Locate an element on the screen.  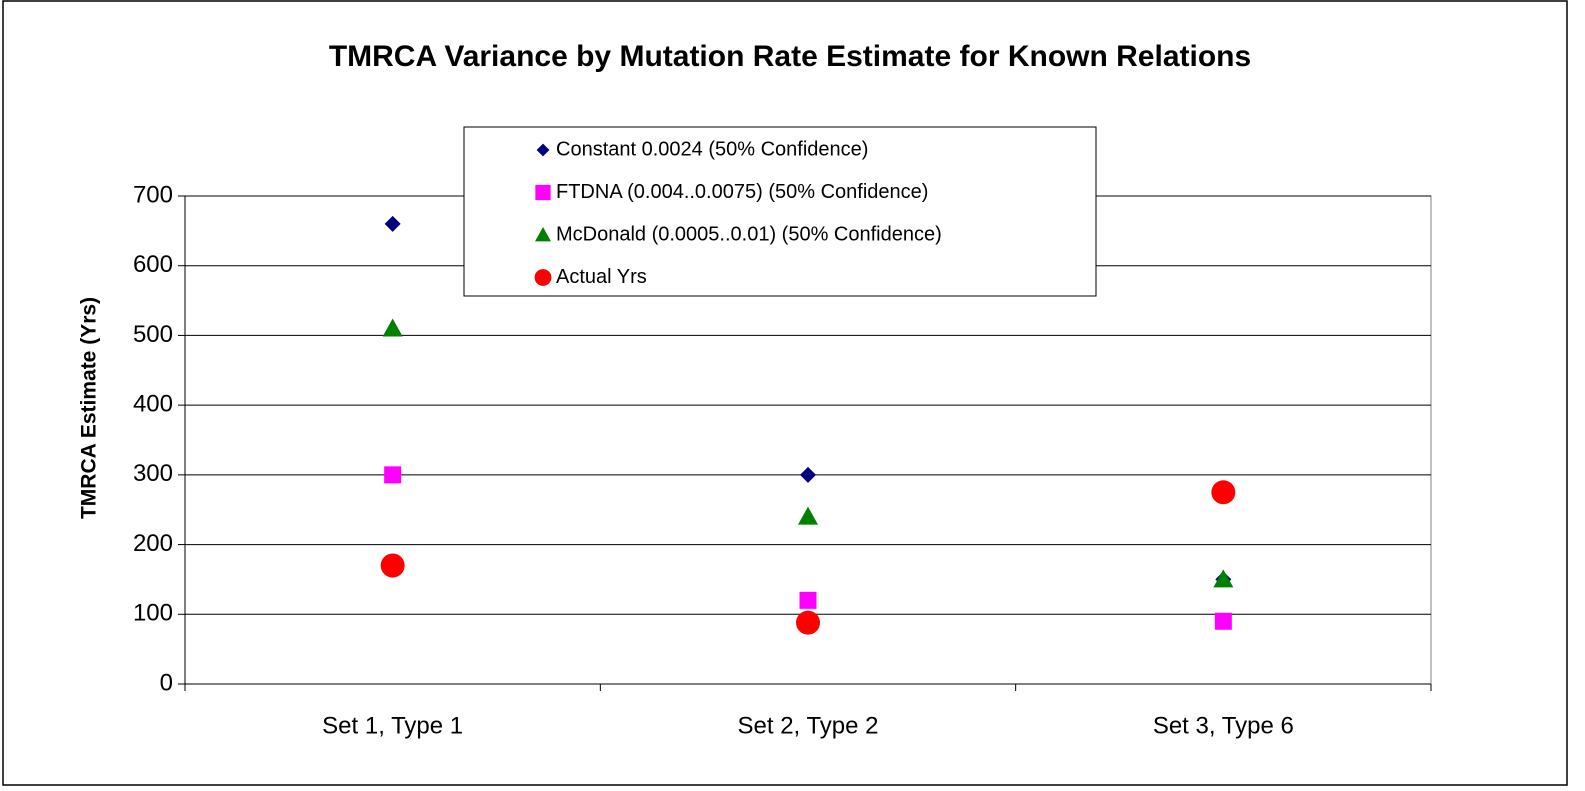
x-tick-label: Set 3, Type 6 is located at coordinates (1223, 725).